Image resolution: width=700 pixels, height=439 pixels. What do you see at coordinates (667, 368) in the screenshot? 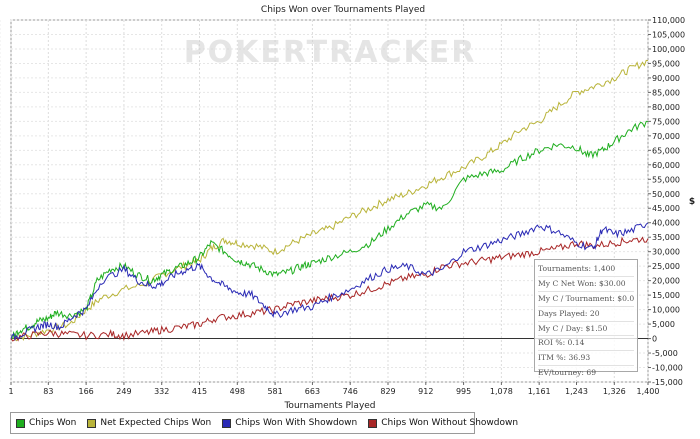
I see `y-tick-label: -10,000` at bounding box center [667, 368].